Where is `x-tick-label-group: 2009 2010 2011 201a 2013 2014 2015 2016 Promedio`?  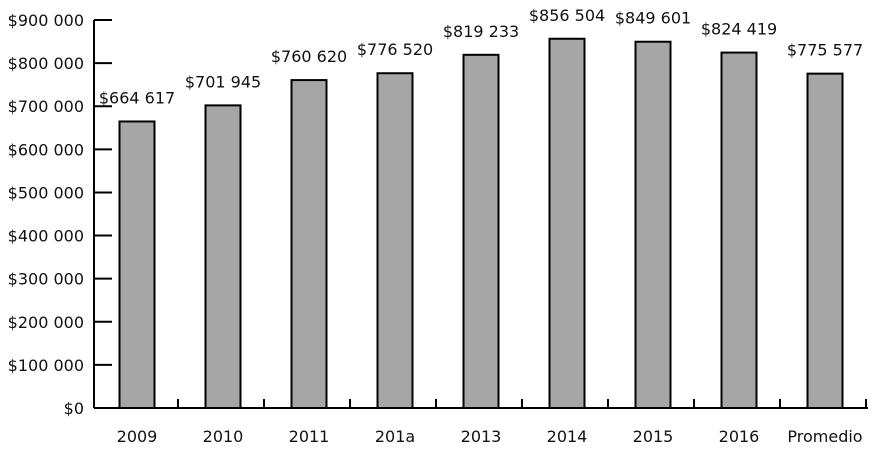 x-tick-label-group: 2009 2010 2011 201a 2013 2014 2015 2016 Promedio is located at coordinates (490, 436).